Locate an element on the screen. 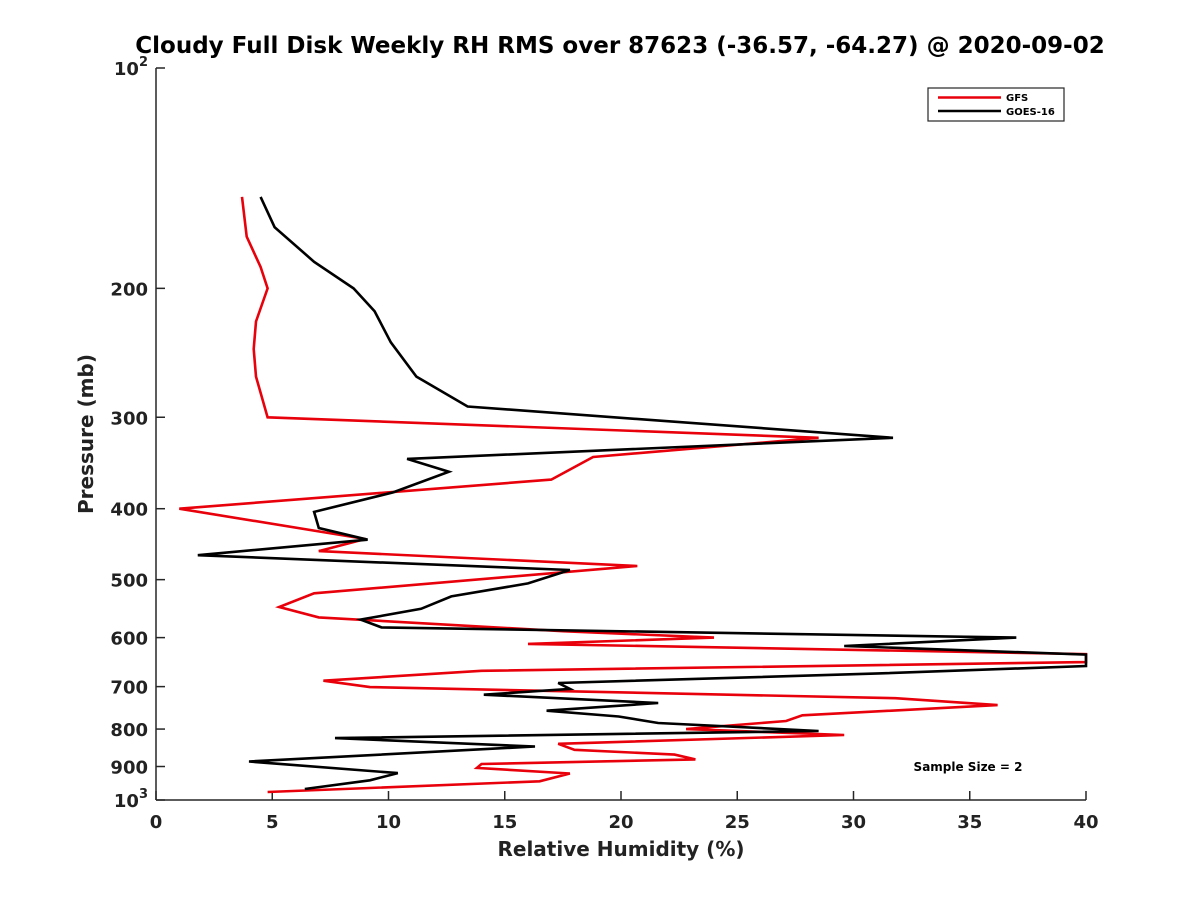 This screenshot has height=900, width=1200. y-tick-label-base: 200 is located at coordinates (129, 289).